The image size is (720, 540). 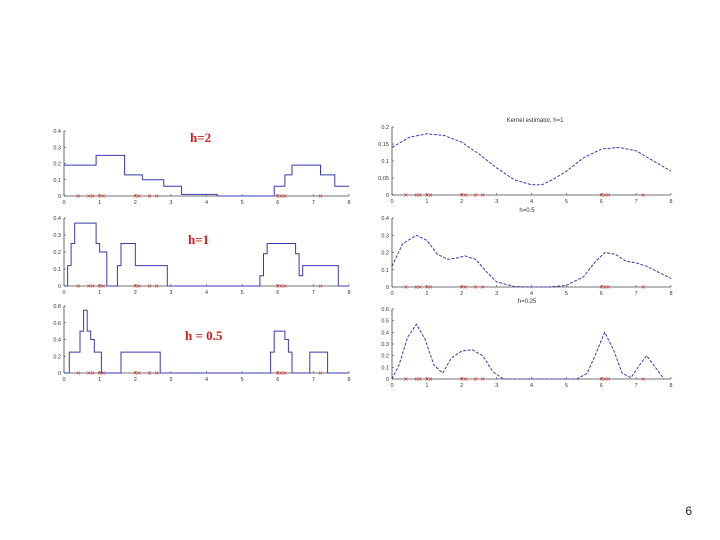 What do you see at coordinates (385, 322) in the screenshot?
I see `y-tick-label: 0.5` at bounding box center [385, 322].